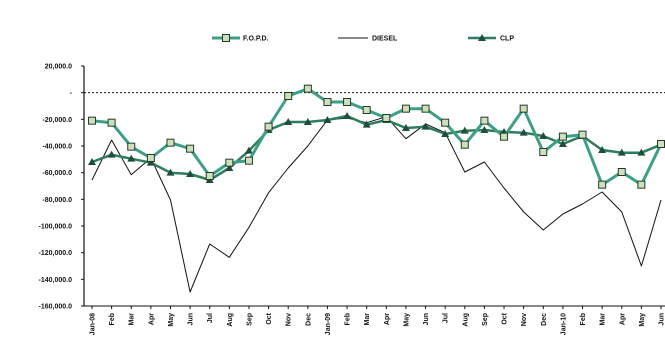 The height and width of the screenshot is (345, 665). I want to click on y-tick-label: -, so click(71, 93).